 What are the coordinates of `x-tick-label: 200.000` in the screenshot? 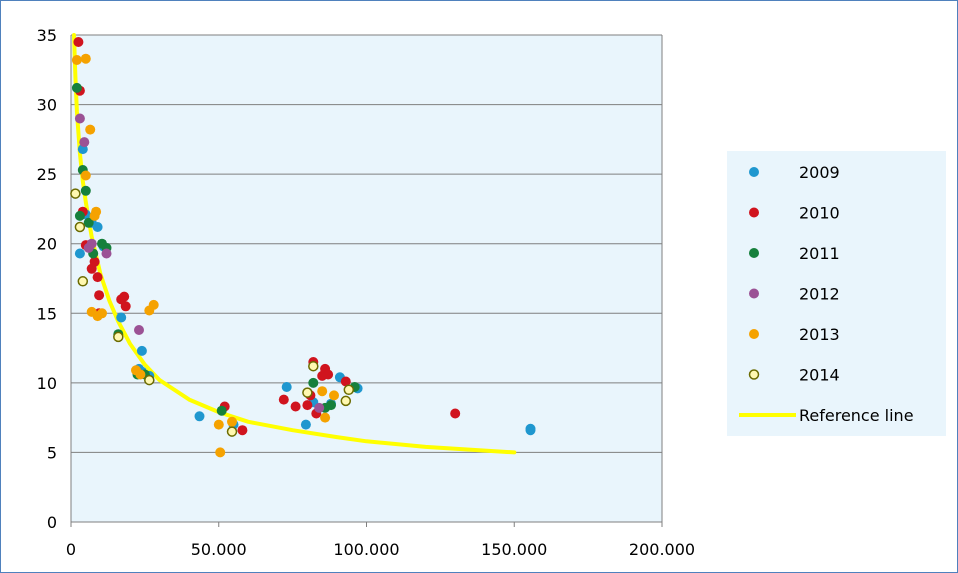 It's located at (662, 549).